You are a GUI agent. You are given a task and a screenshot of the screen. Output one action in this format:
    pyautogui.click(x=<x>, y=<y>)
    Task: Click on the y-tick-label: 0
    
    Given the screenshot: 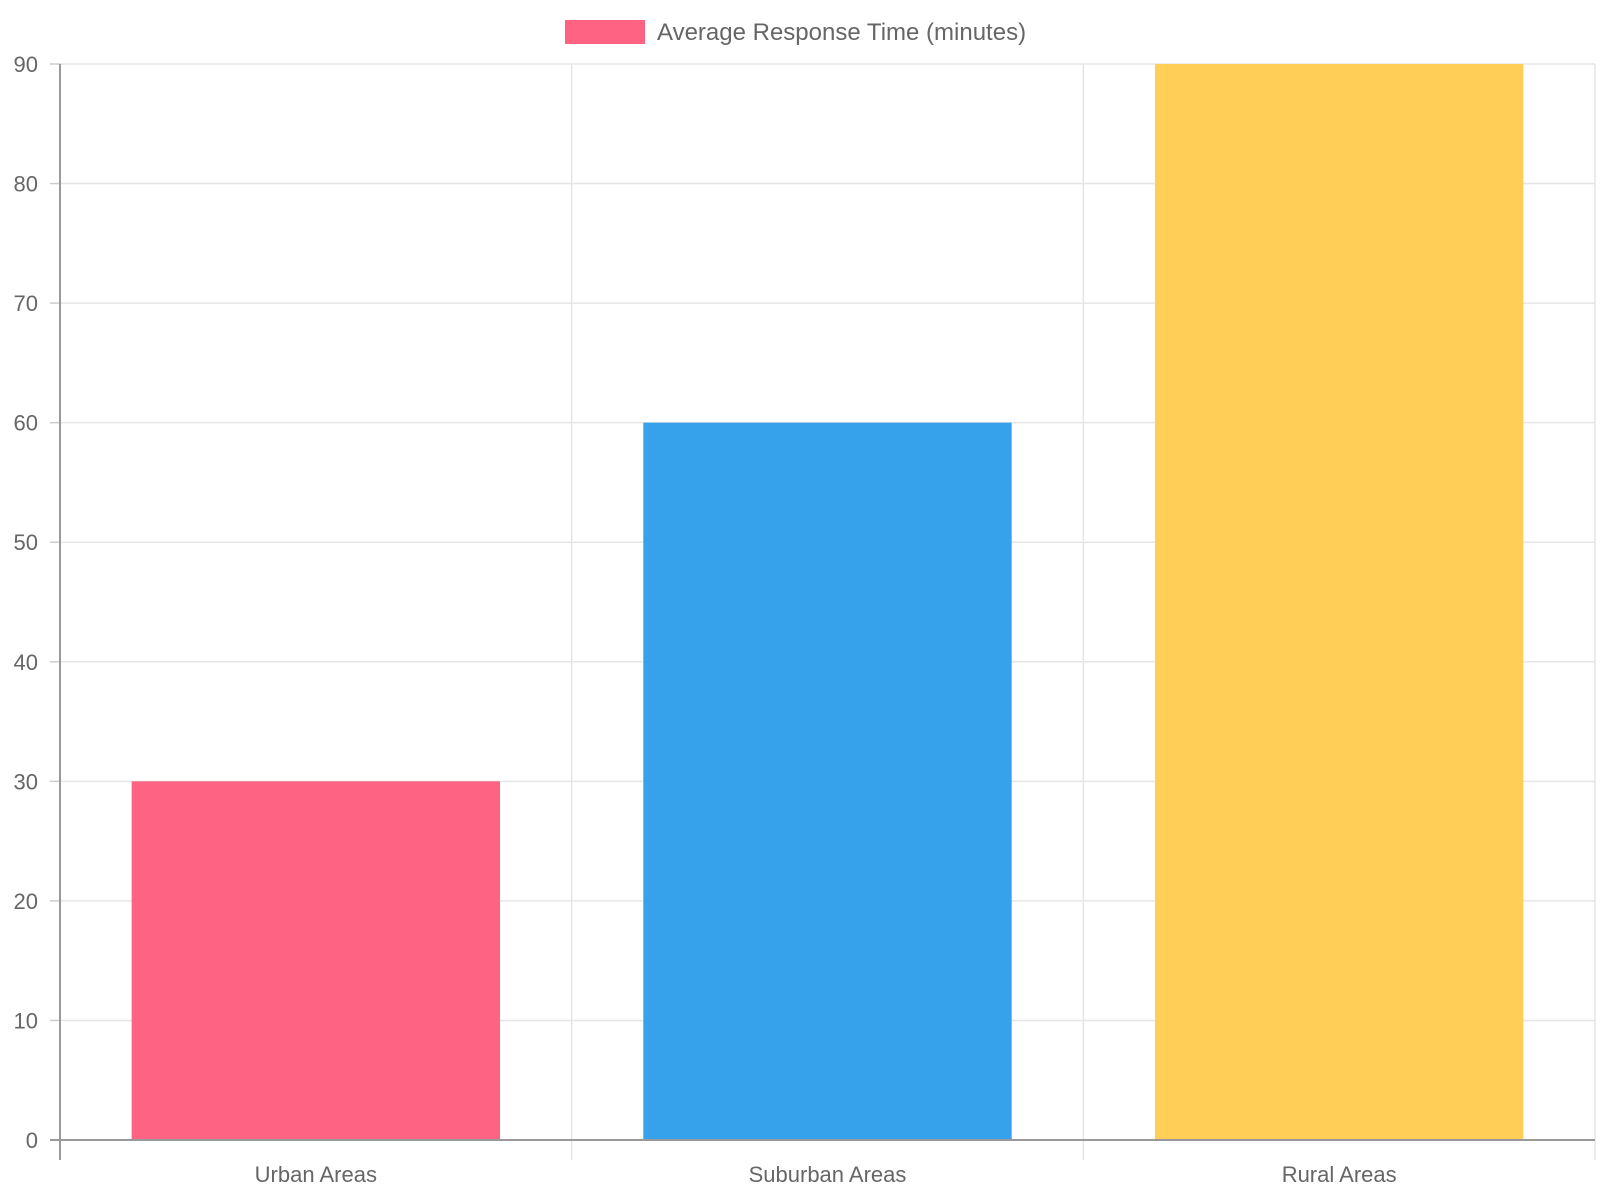 What is the action you would take?
    pyautogui.click(x=32, y=1140)
    